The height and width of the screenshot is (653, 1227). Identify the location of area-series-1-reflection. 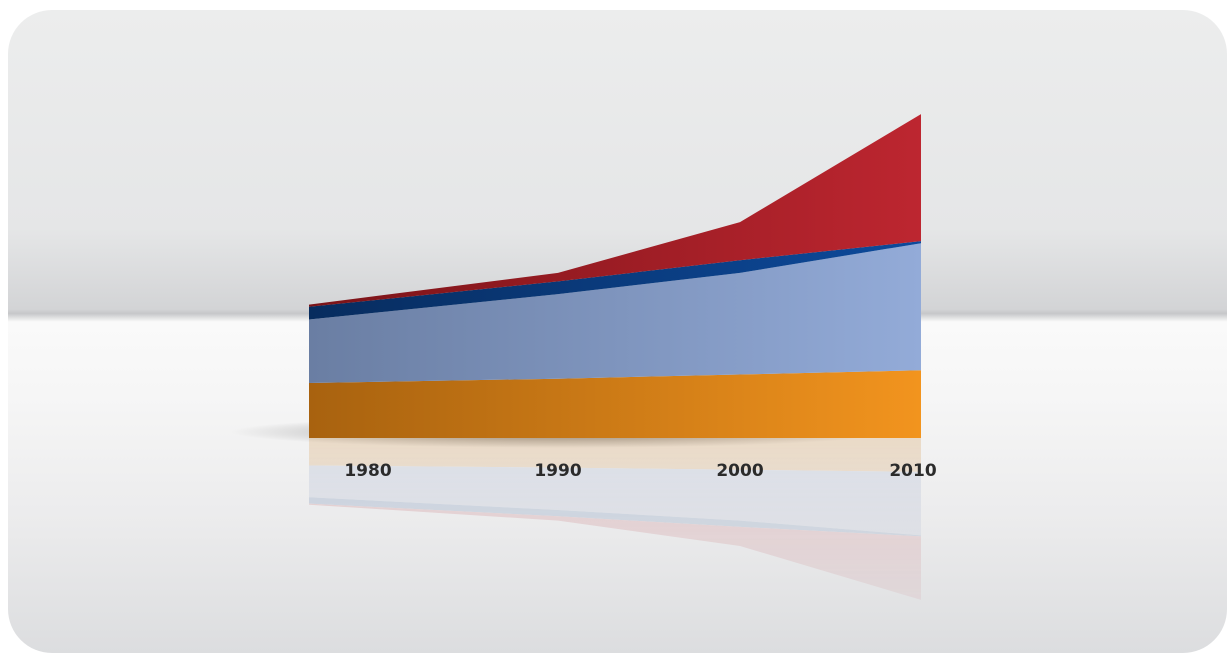
(615, 455).